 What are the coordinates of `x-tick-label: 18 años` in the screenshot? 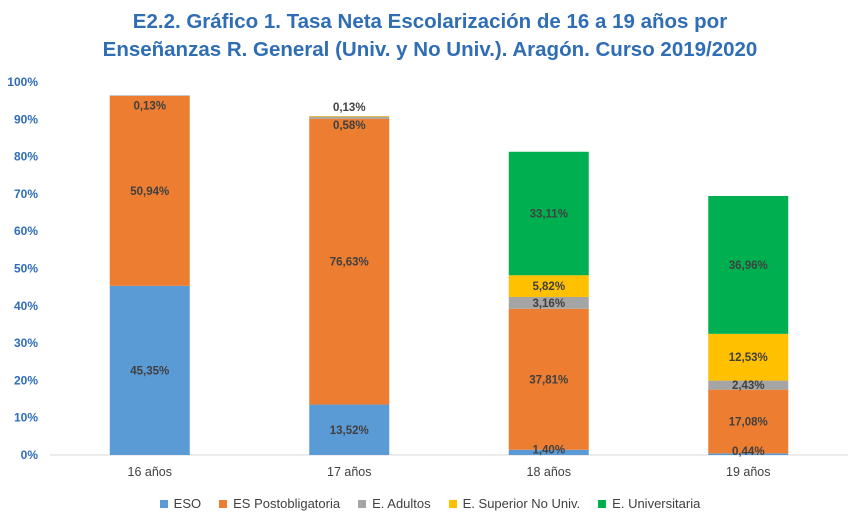 It's located at (549, 472).